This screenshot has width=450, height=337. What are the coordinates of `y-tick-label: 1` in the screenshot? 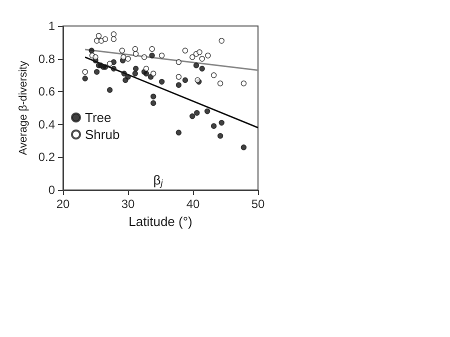 It's located at (52, 26).